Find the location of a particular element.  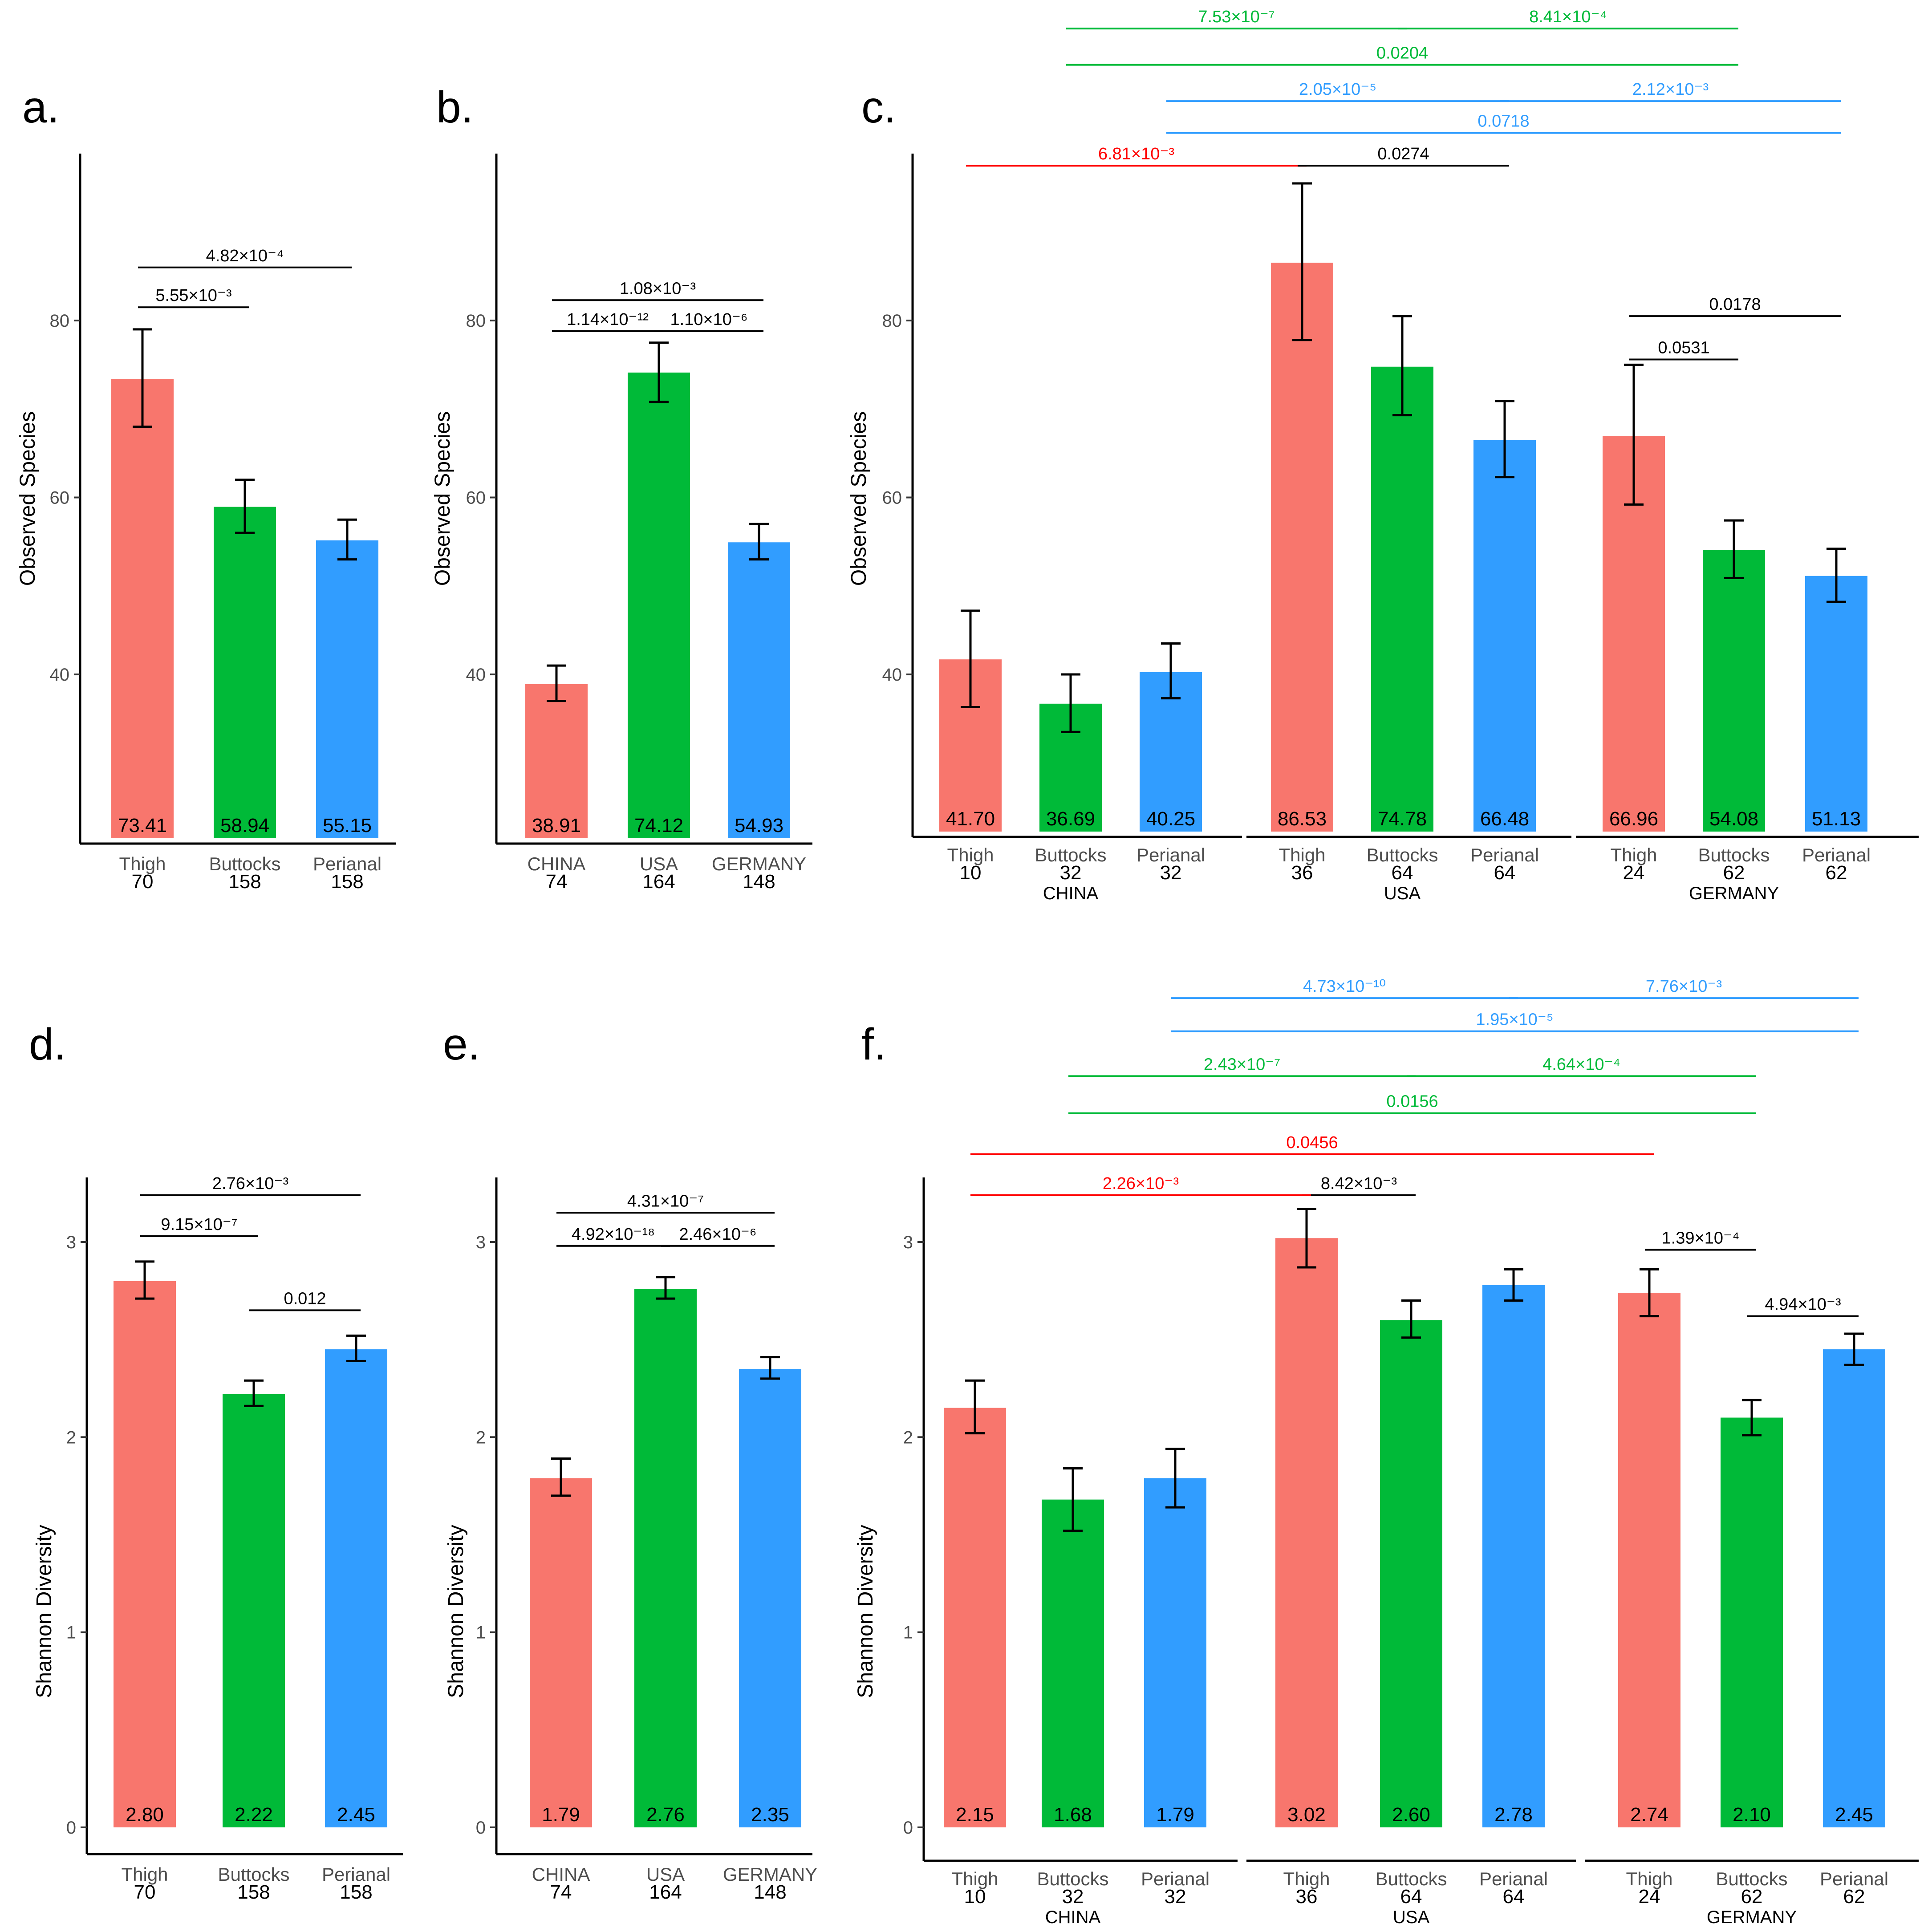

panel-letter: a. is located at coordinates (41, 107).